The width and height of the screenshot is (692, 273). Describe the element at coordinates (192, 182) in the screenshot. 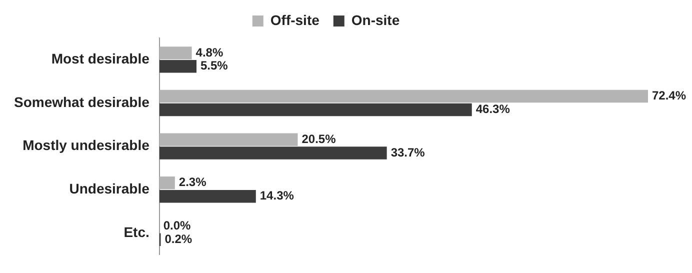

I see `data-label: 2.3%` at that location.